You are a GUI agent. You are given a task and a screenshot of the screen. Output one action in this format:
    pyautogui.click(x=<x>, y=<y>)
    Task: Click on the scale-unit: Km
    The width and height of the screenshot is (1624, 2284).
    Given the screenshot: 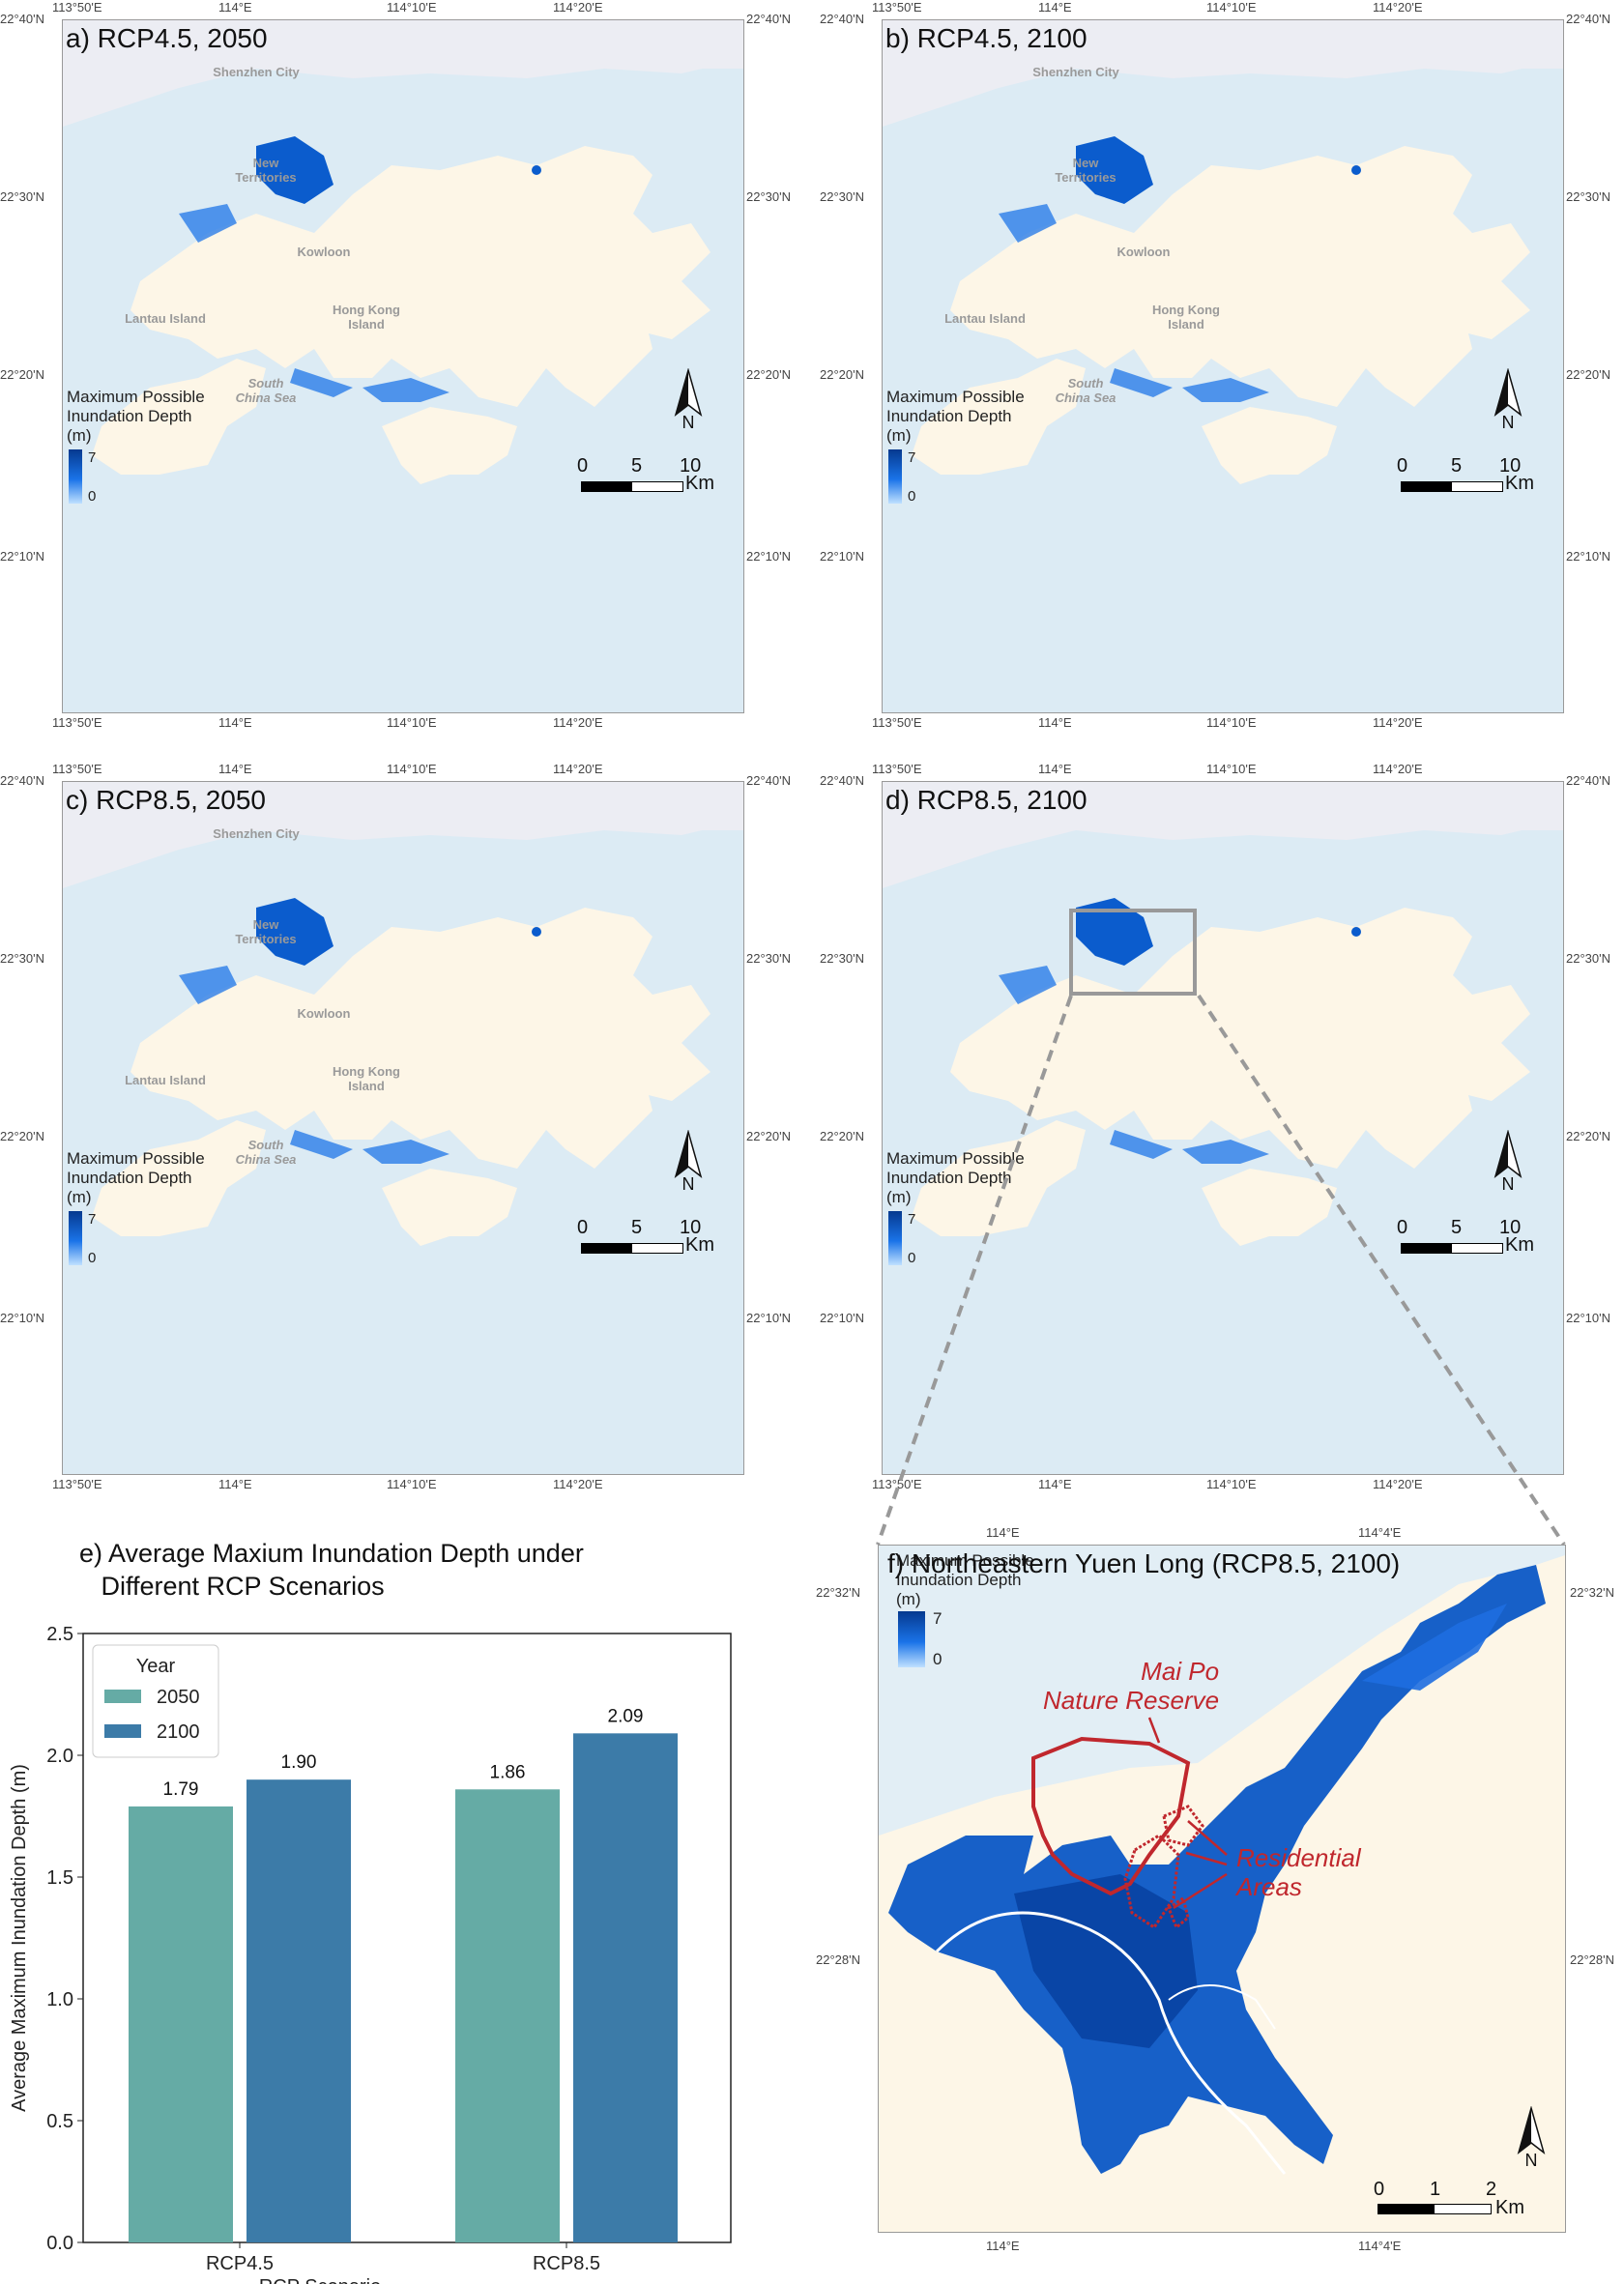 What is the action you would take?
    pyautogui.click(x=699, y=1245)
    